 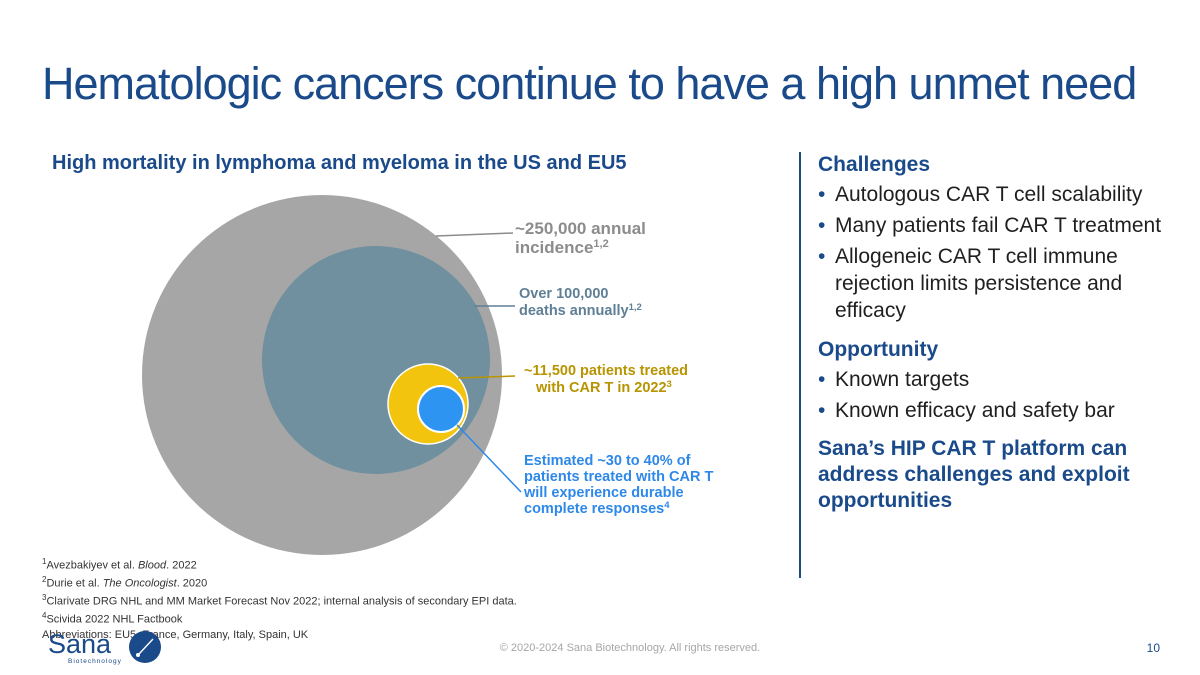 I want to click on leader-line-incidence, so click(x=474, y=234).